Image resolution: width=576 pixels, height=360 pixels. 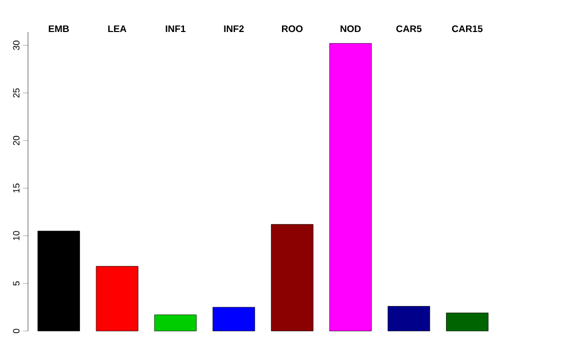 What do you see at coordinates (16, 141) in the screenshot?
I see `y-tick-label: 20` at bounding box center [16, 141].